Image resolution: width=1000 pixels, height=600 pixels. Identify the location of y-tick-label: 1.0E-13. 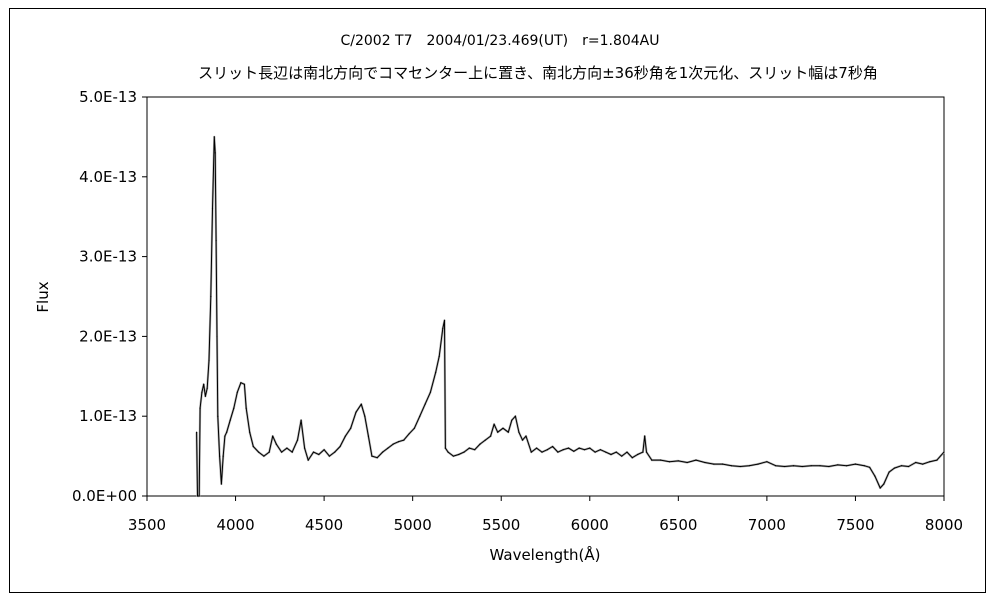
(108, 416).